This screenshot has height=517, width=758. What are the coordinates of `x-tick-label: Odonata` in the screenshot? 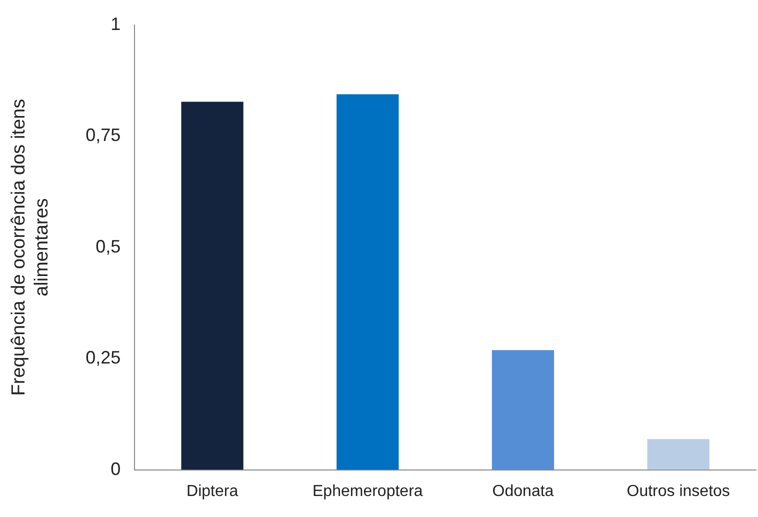 It's located at (523, 491).